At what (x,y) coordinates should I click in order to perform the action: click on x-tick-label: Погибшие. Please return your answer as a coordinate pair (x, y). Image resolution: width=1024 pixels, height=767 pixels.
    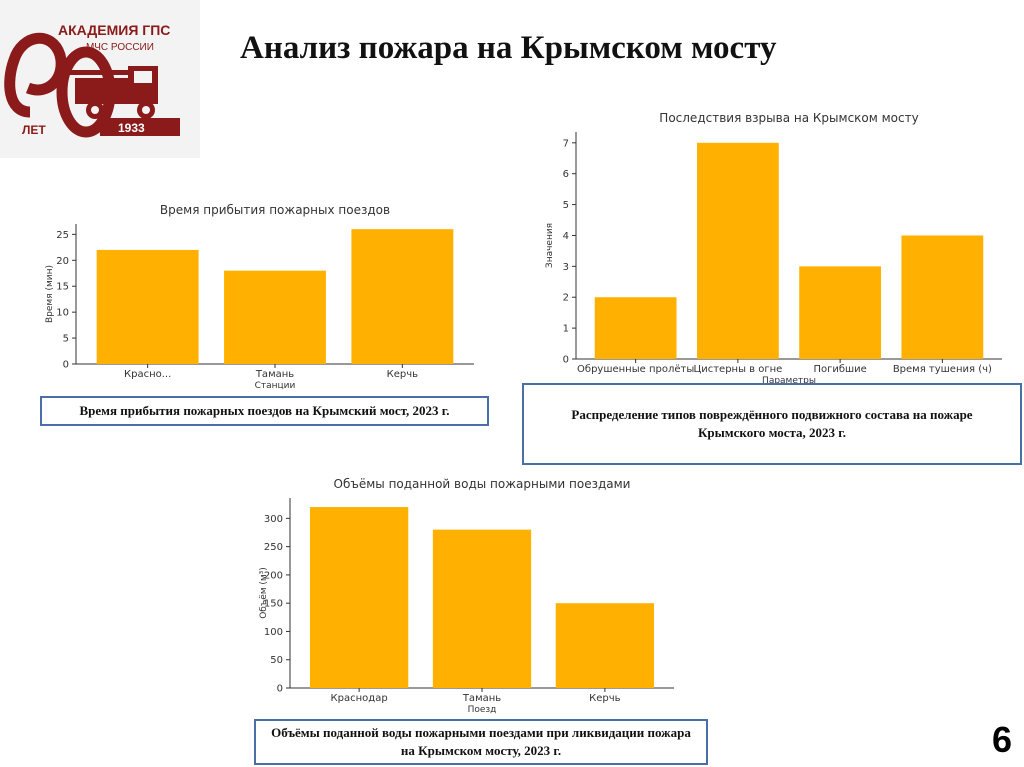
    Looking at the image, I should click on (839, 369).